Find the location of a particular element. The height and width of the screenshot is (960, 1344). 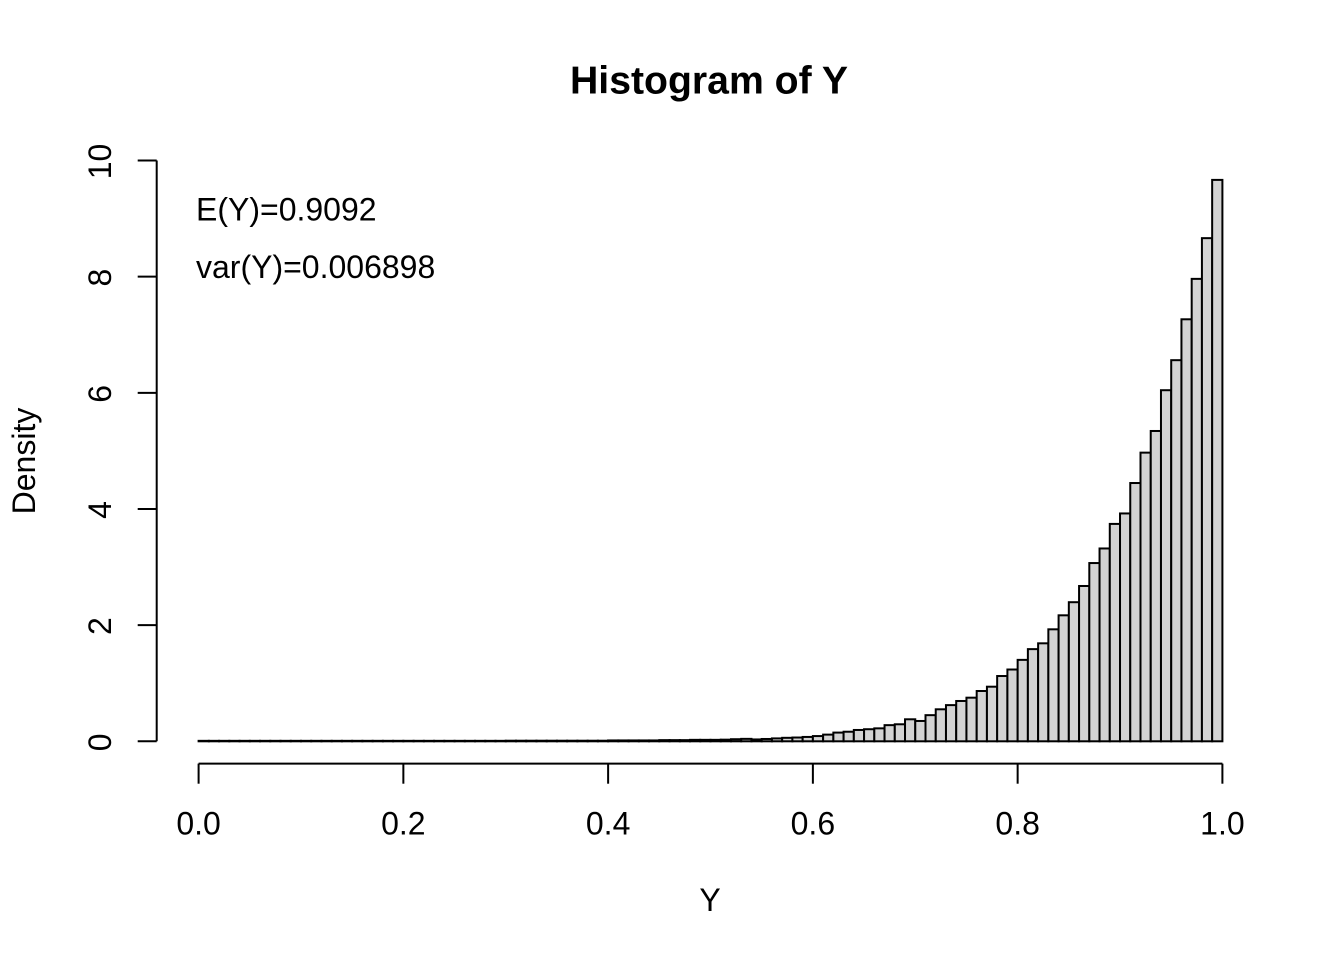

svg-text: 0.6 is located at coordinates (813, 824).